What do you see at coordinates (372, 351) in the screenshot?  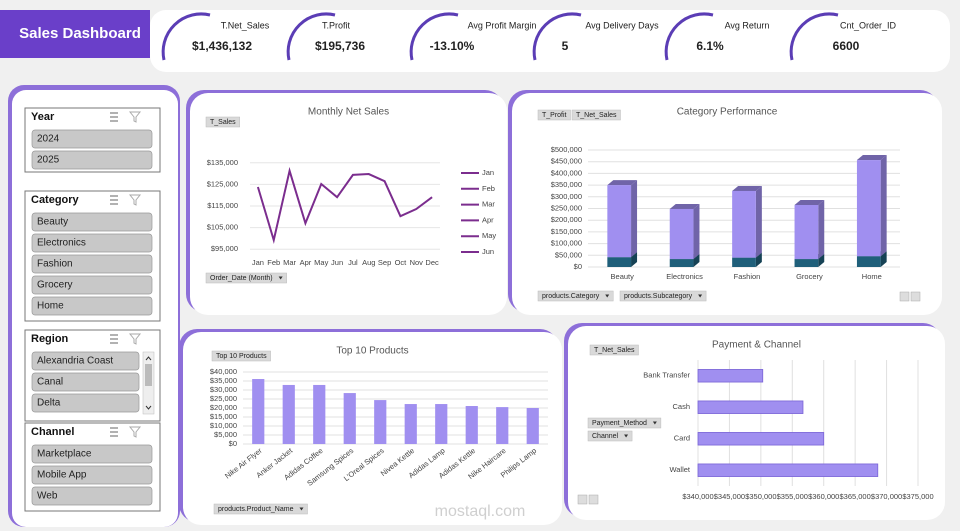 I see `chart-title: Top 10 Products` at bounding box center [372, 351].